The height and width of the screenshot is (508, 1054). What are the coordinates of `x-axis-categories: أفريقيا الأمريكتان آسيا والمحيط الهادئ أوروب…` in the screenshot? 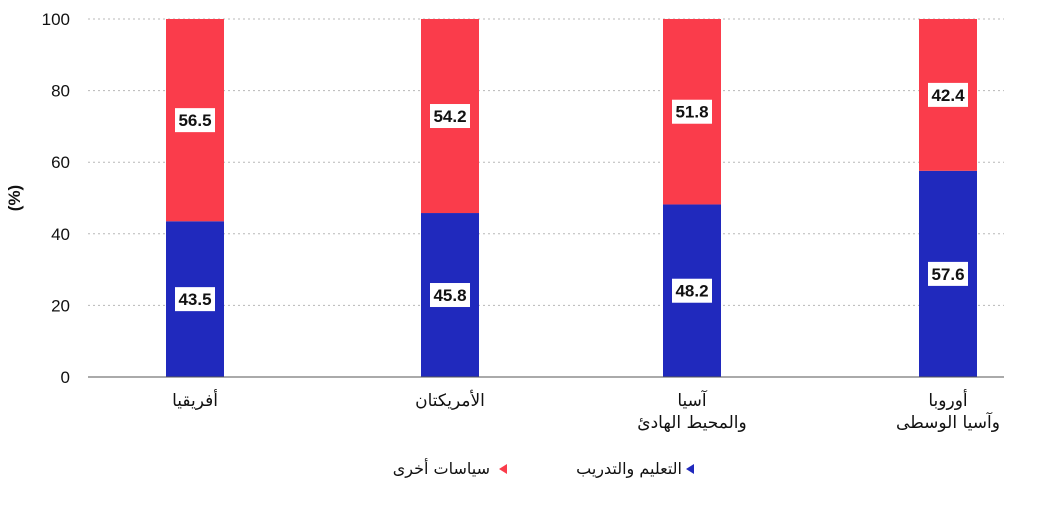 It's located at (586, 411).